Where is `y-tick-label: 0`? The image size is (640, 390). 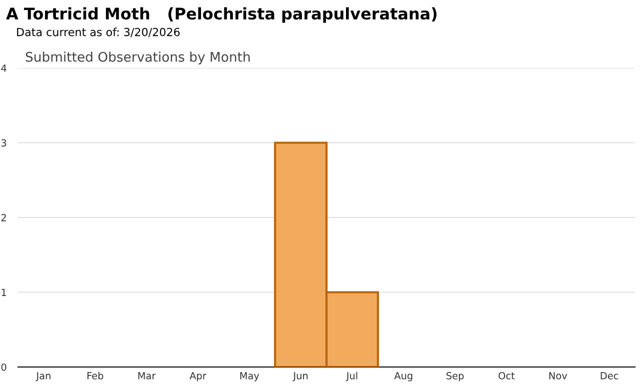 y-tick-label: 0 is located at coordinates (3, 367).